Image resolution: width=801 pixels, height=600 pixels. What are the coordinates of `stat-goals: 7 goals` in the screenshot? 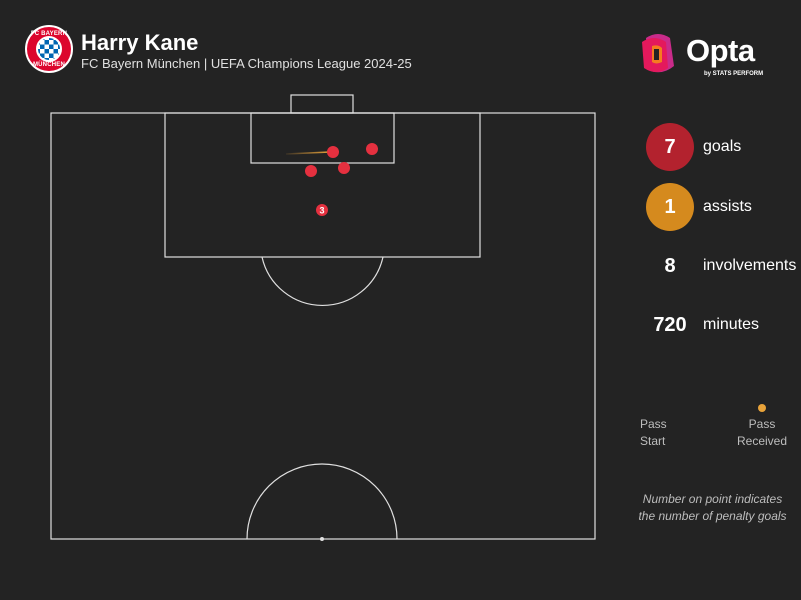 It's located at (723, 147).